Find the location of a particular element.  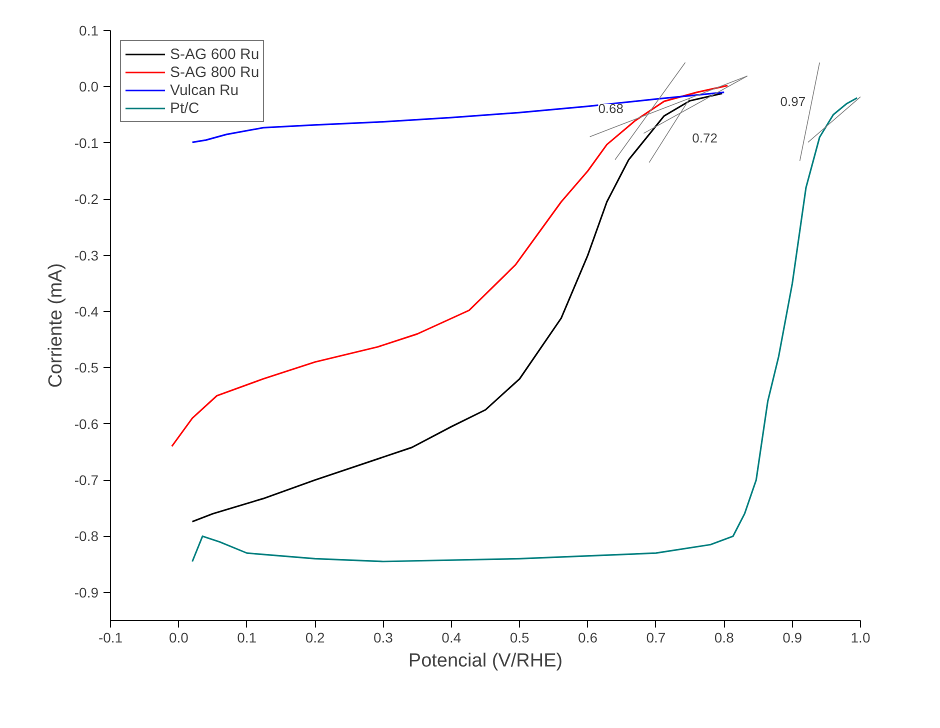

x-tick-label: 0.3 is located at coordinates (383, 638).